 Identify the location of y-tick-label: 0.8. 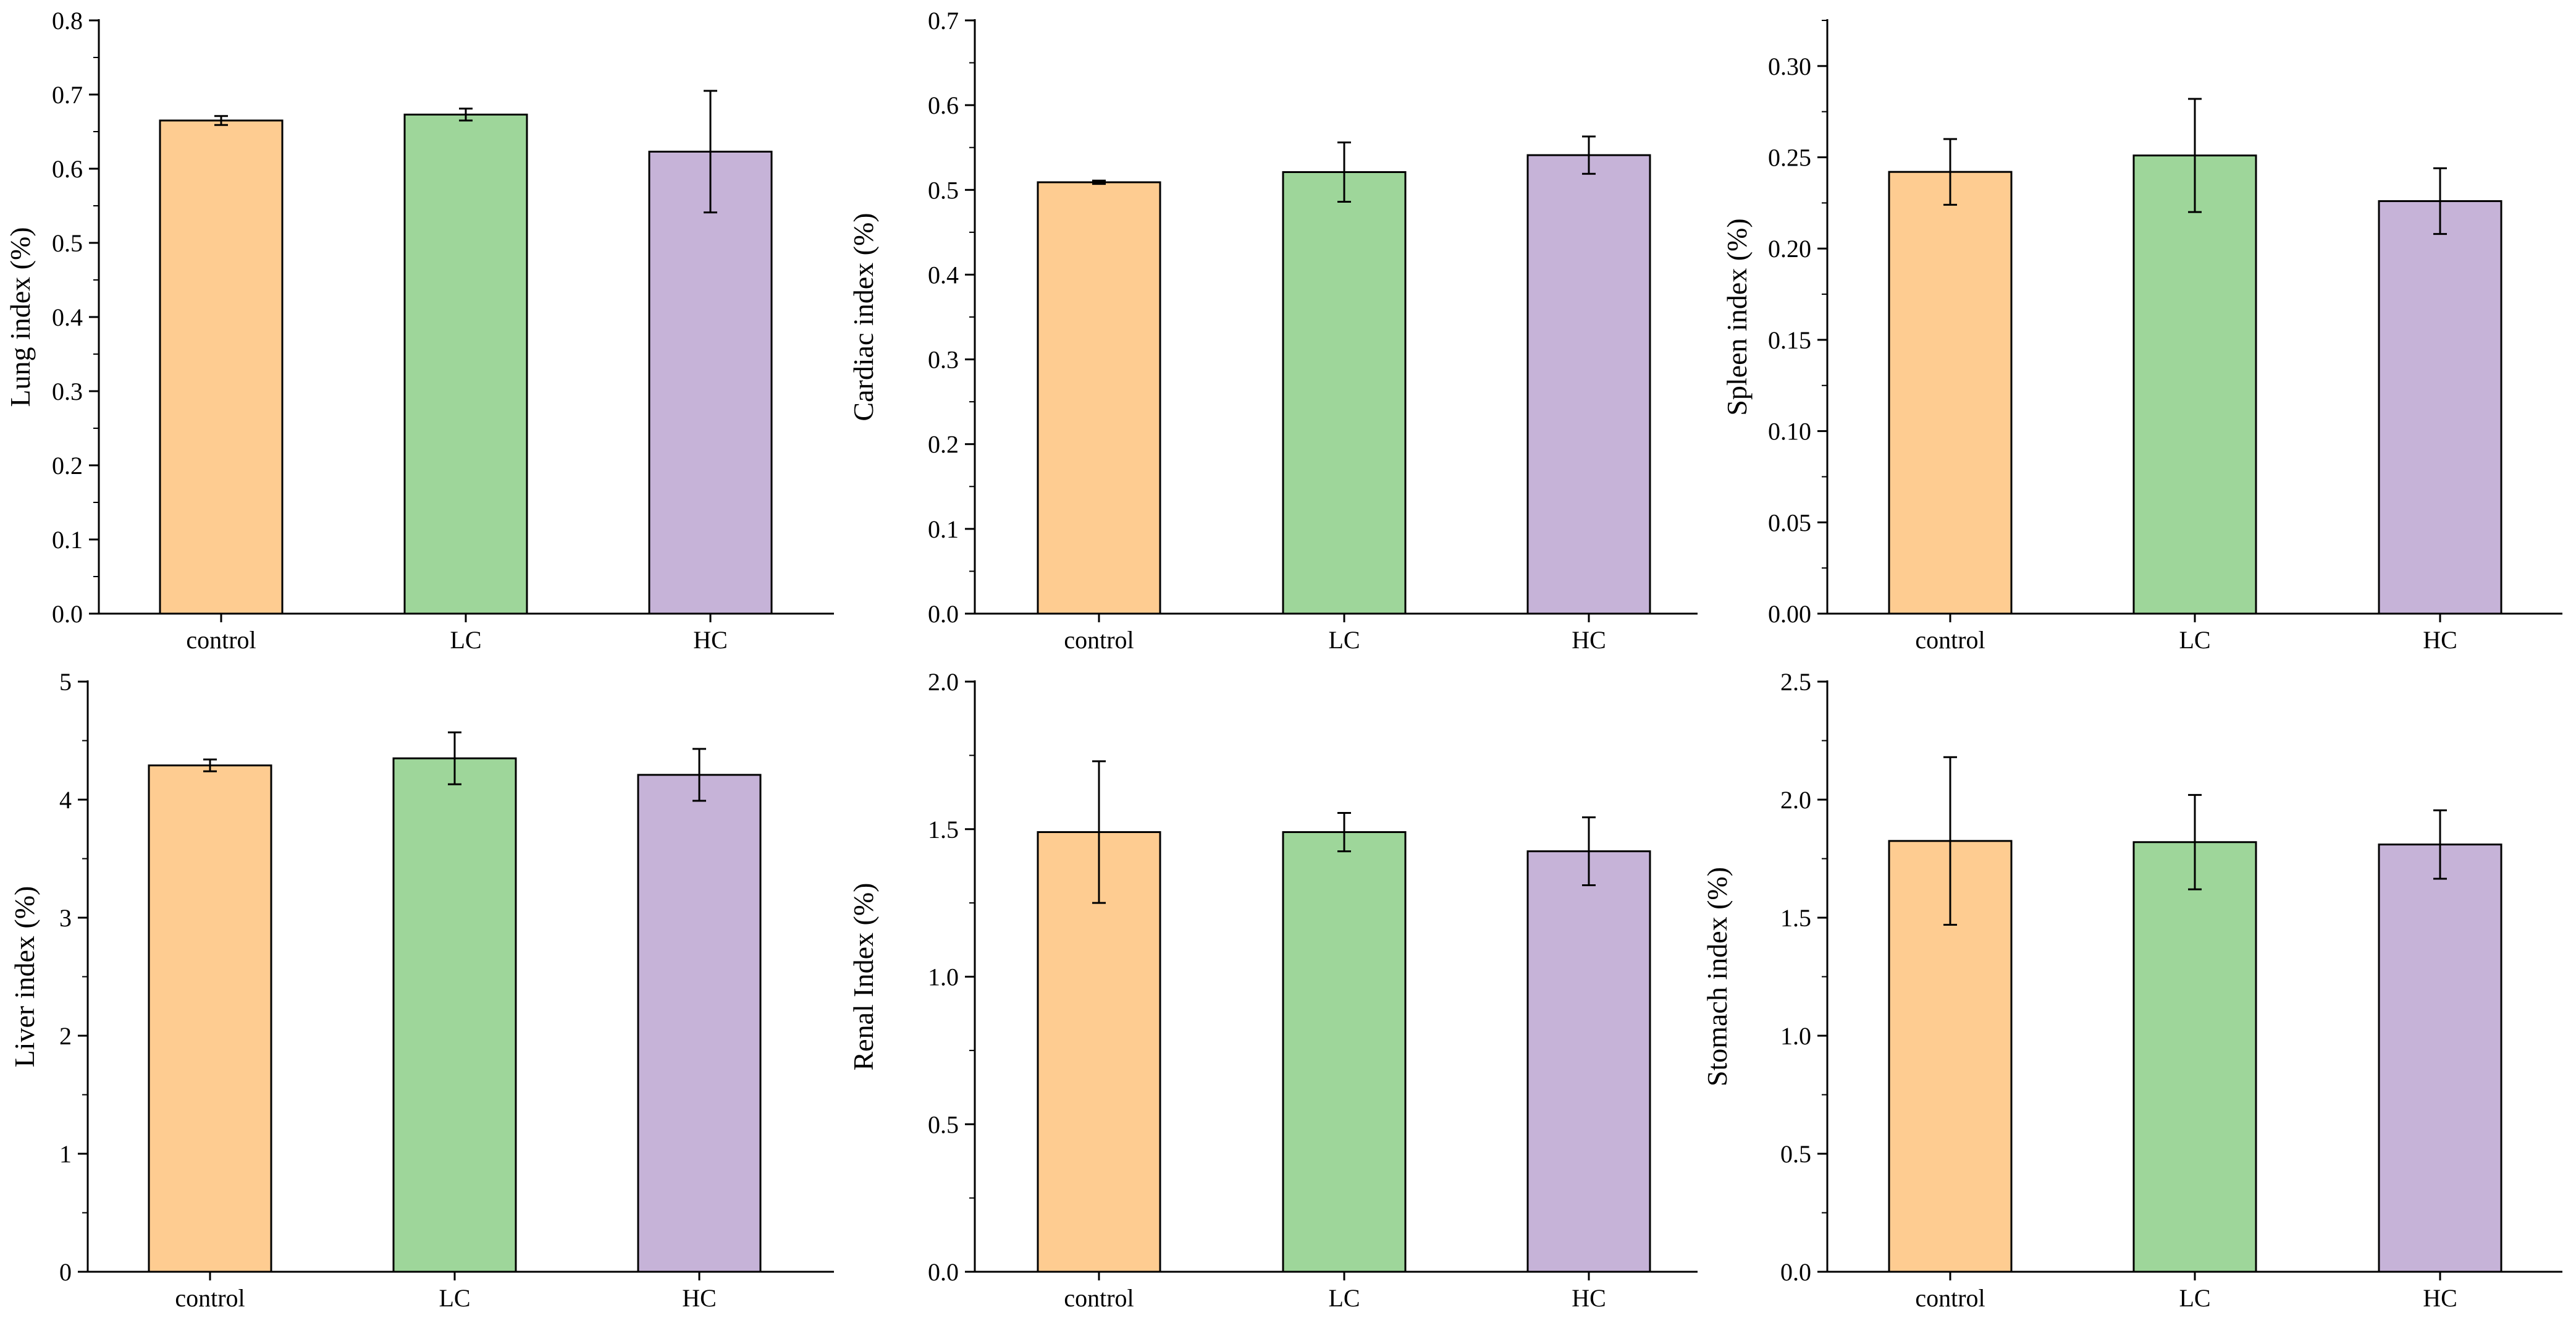
(67, 21).